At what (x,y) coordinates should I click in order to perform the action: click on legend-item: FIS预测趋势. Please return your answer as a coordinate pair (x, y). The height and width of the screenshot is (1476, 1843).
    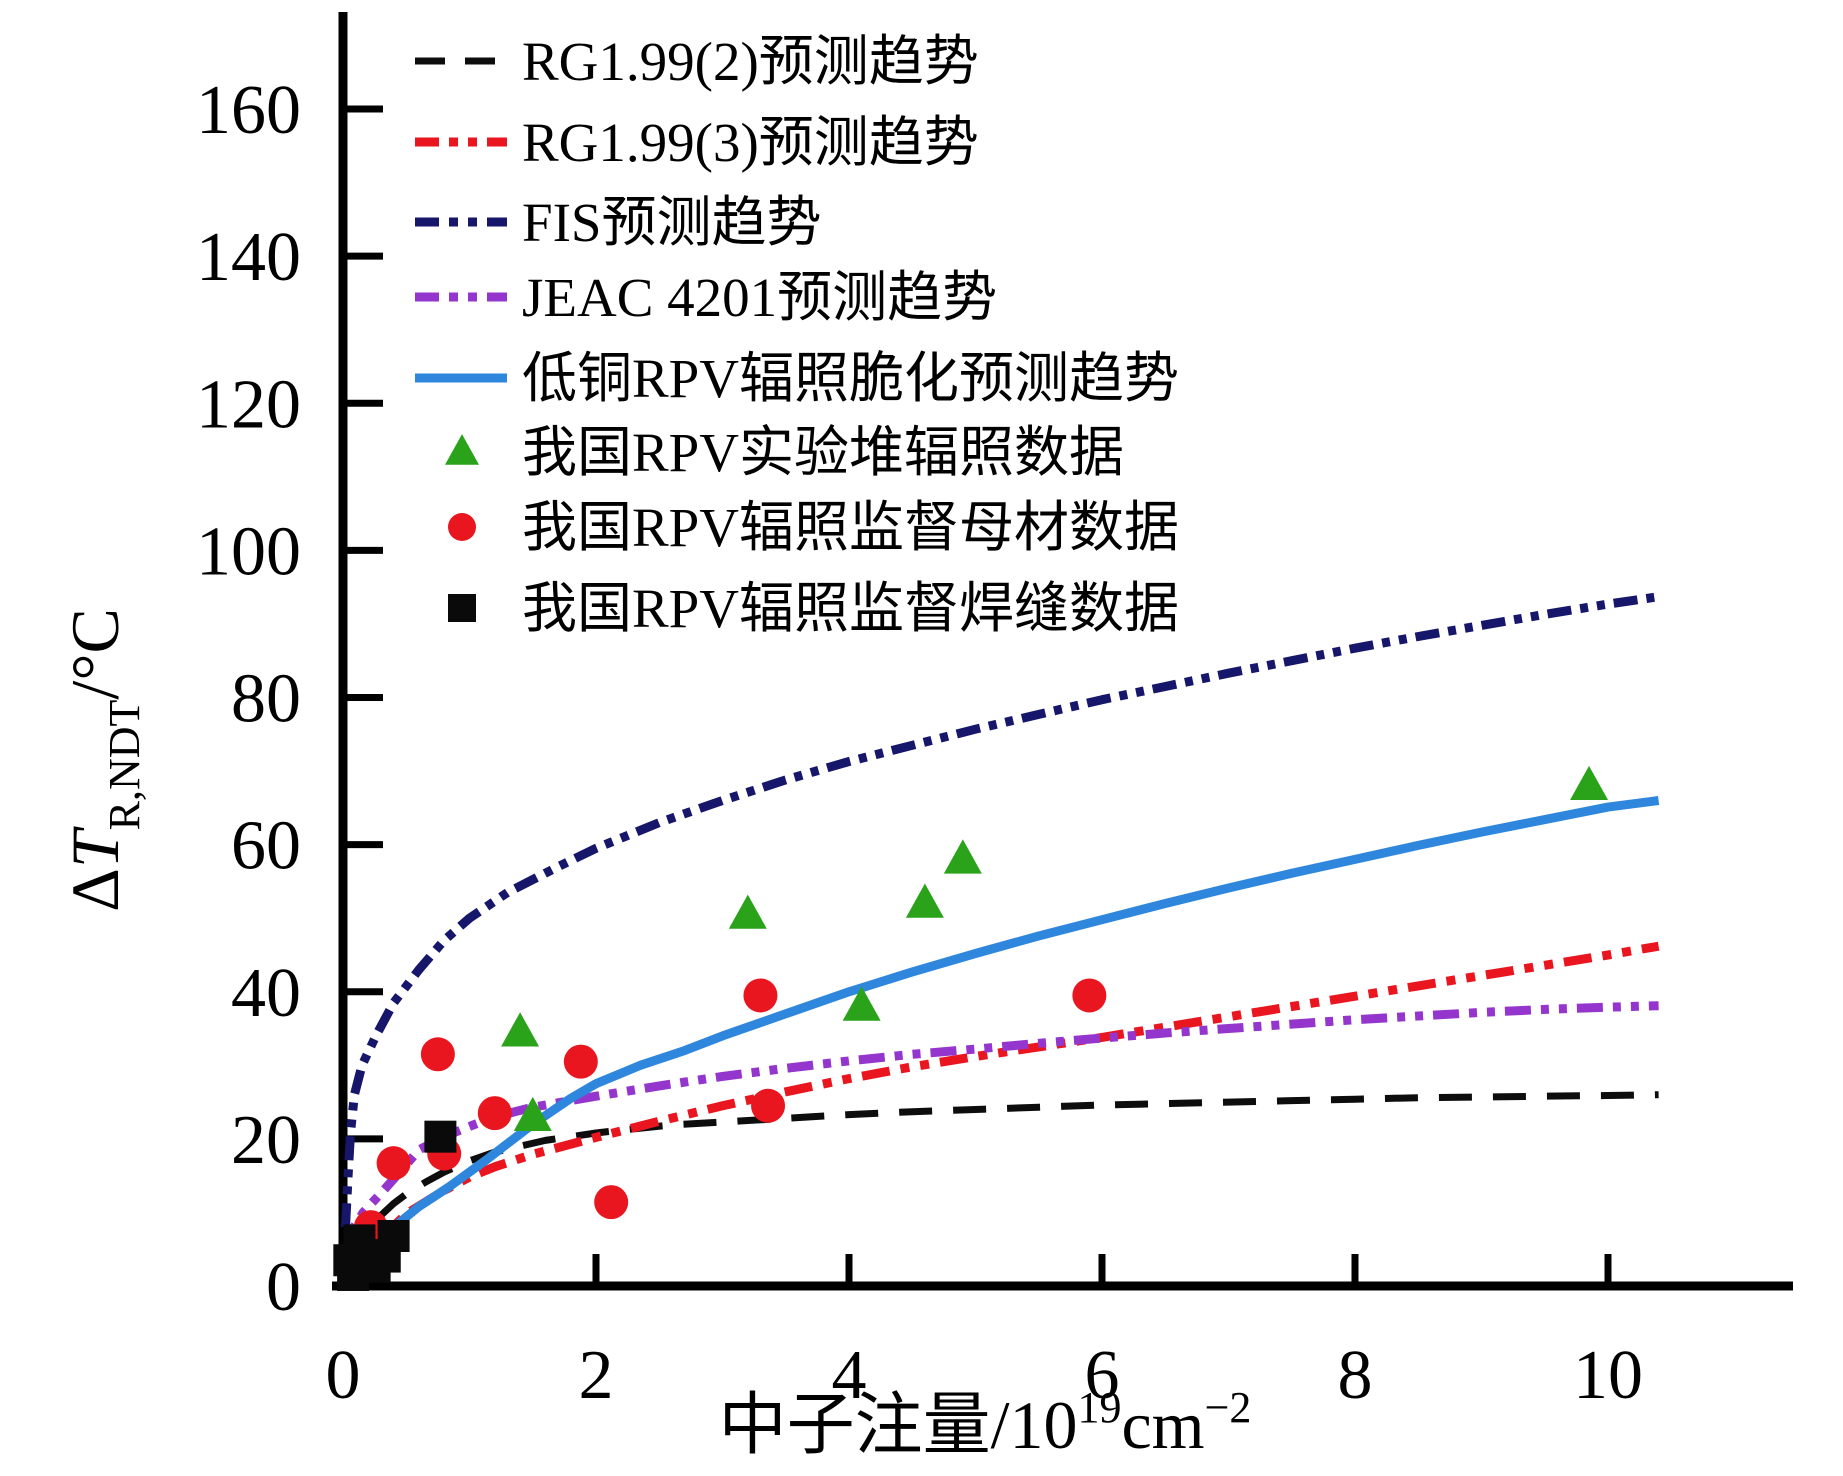
    Looking at the image, I should click on (618, 222).